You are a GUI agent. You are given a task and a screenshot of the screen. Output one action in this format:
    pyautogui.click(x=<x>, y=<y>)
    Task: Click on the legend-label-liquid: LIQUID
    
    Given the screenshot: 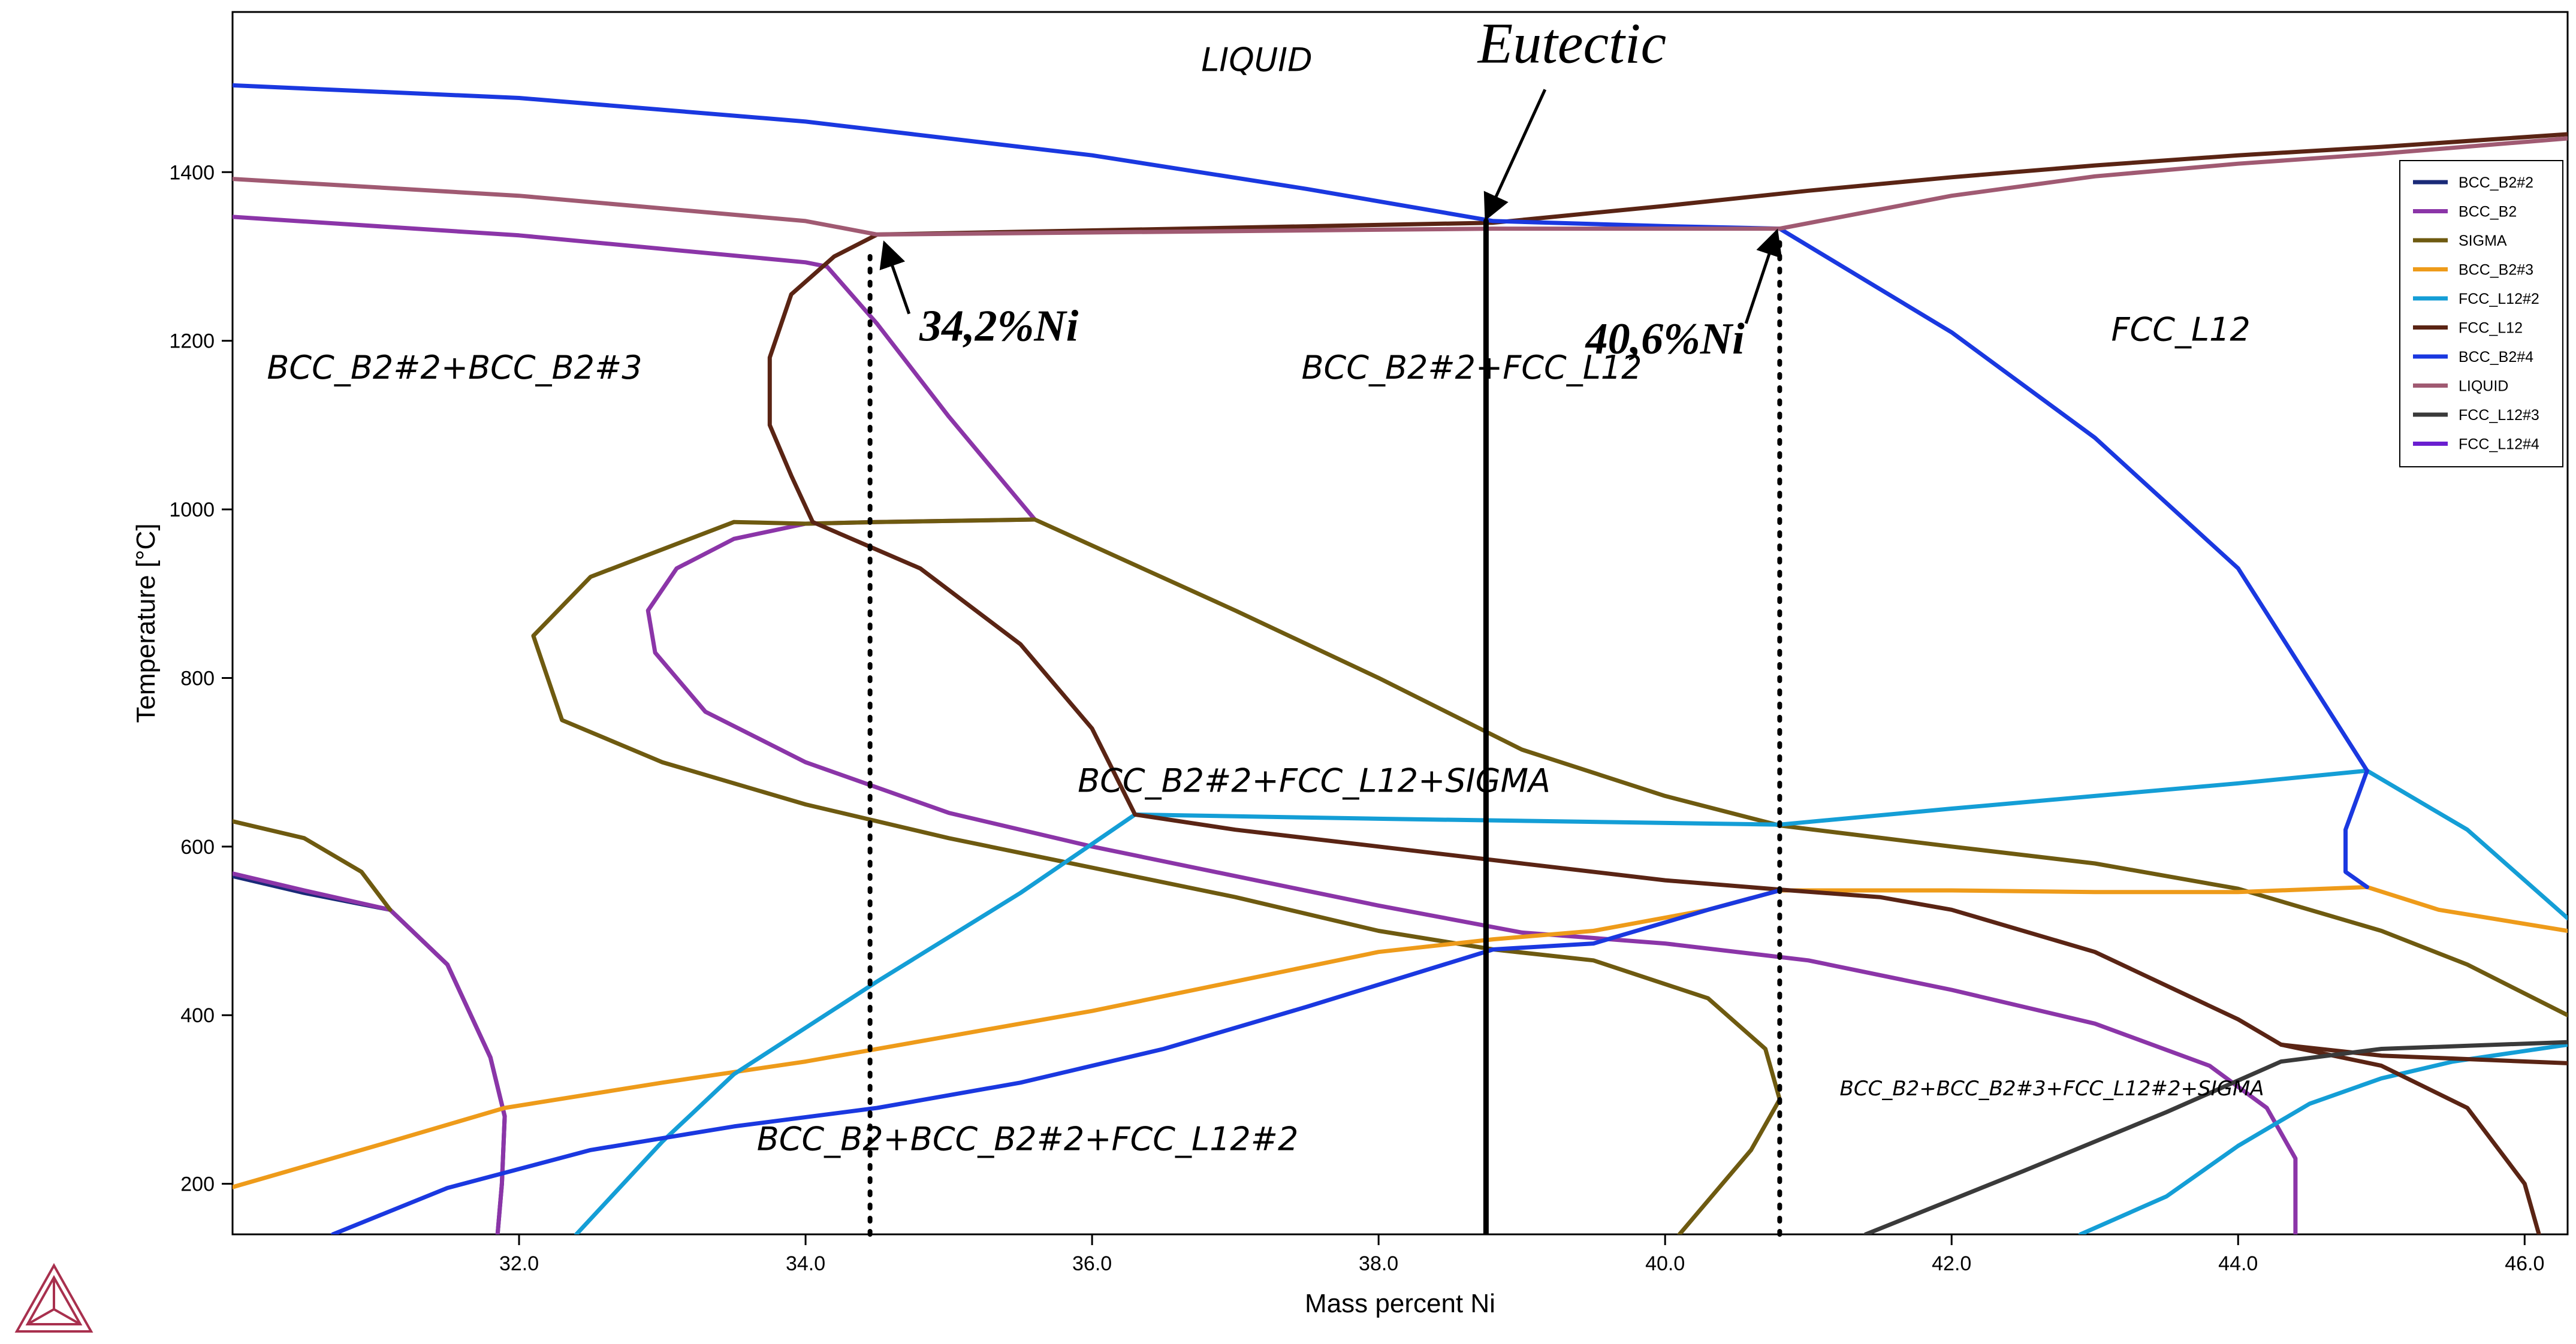 What is the action you would take?
    pyautogui.click(x=2483, y=387)
    